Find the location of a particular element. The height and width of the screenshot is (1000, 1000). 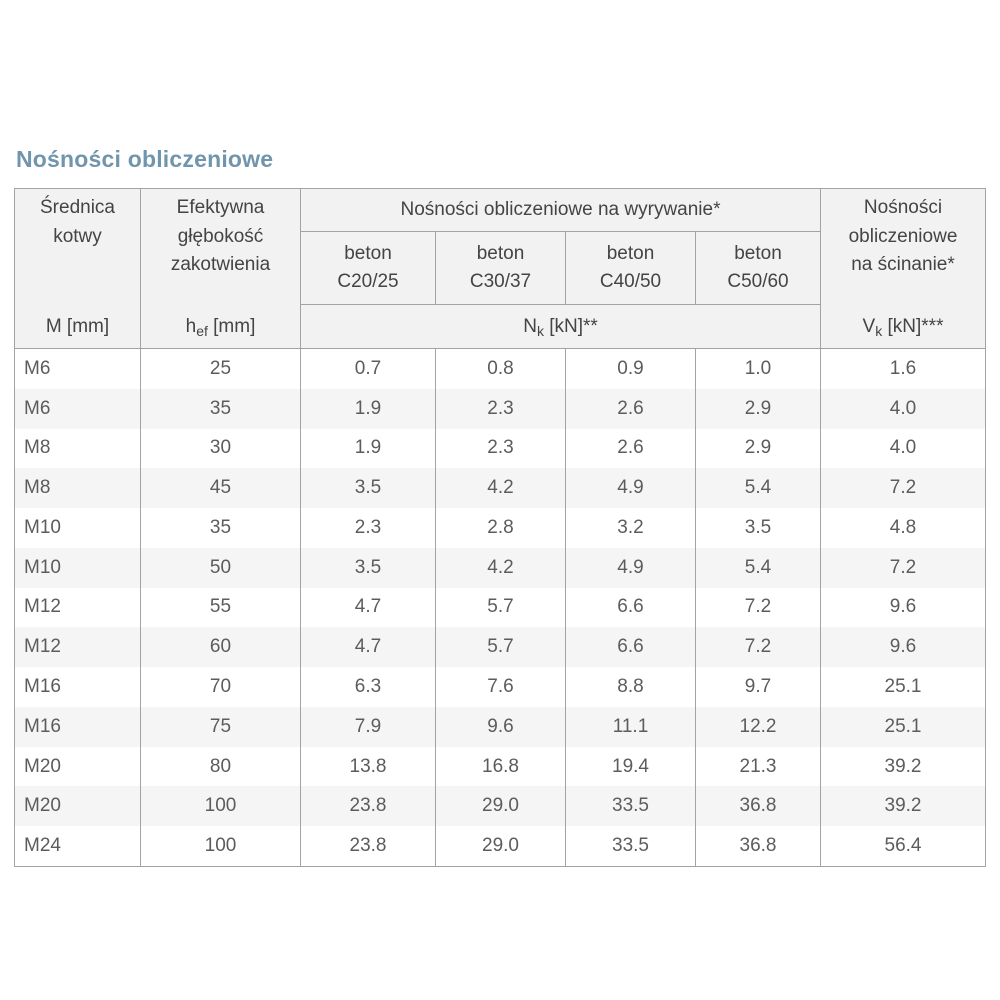

shear-unit: Vk [kN]*** is located at coordinates (903, 327).